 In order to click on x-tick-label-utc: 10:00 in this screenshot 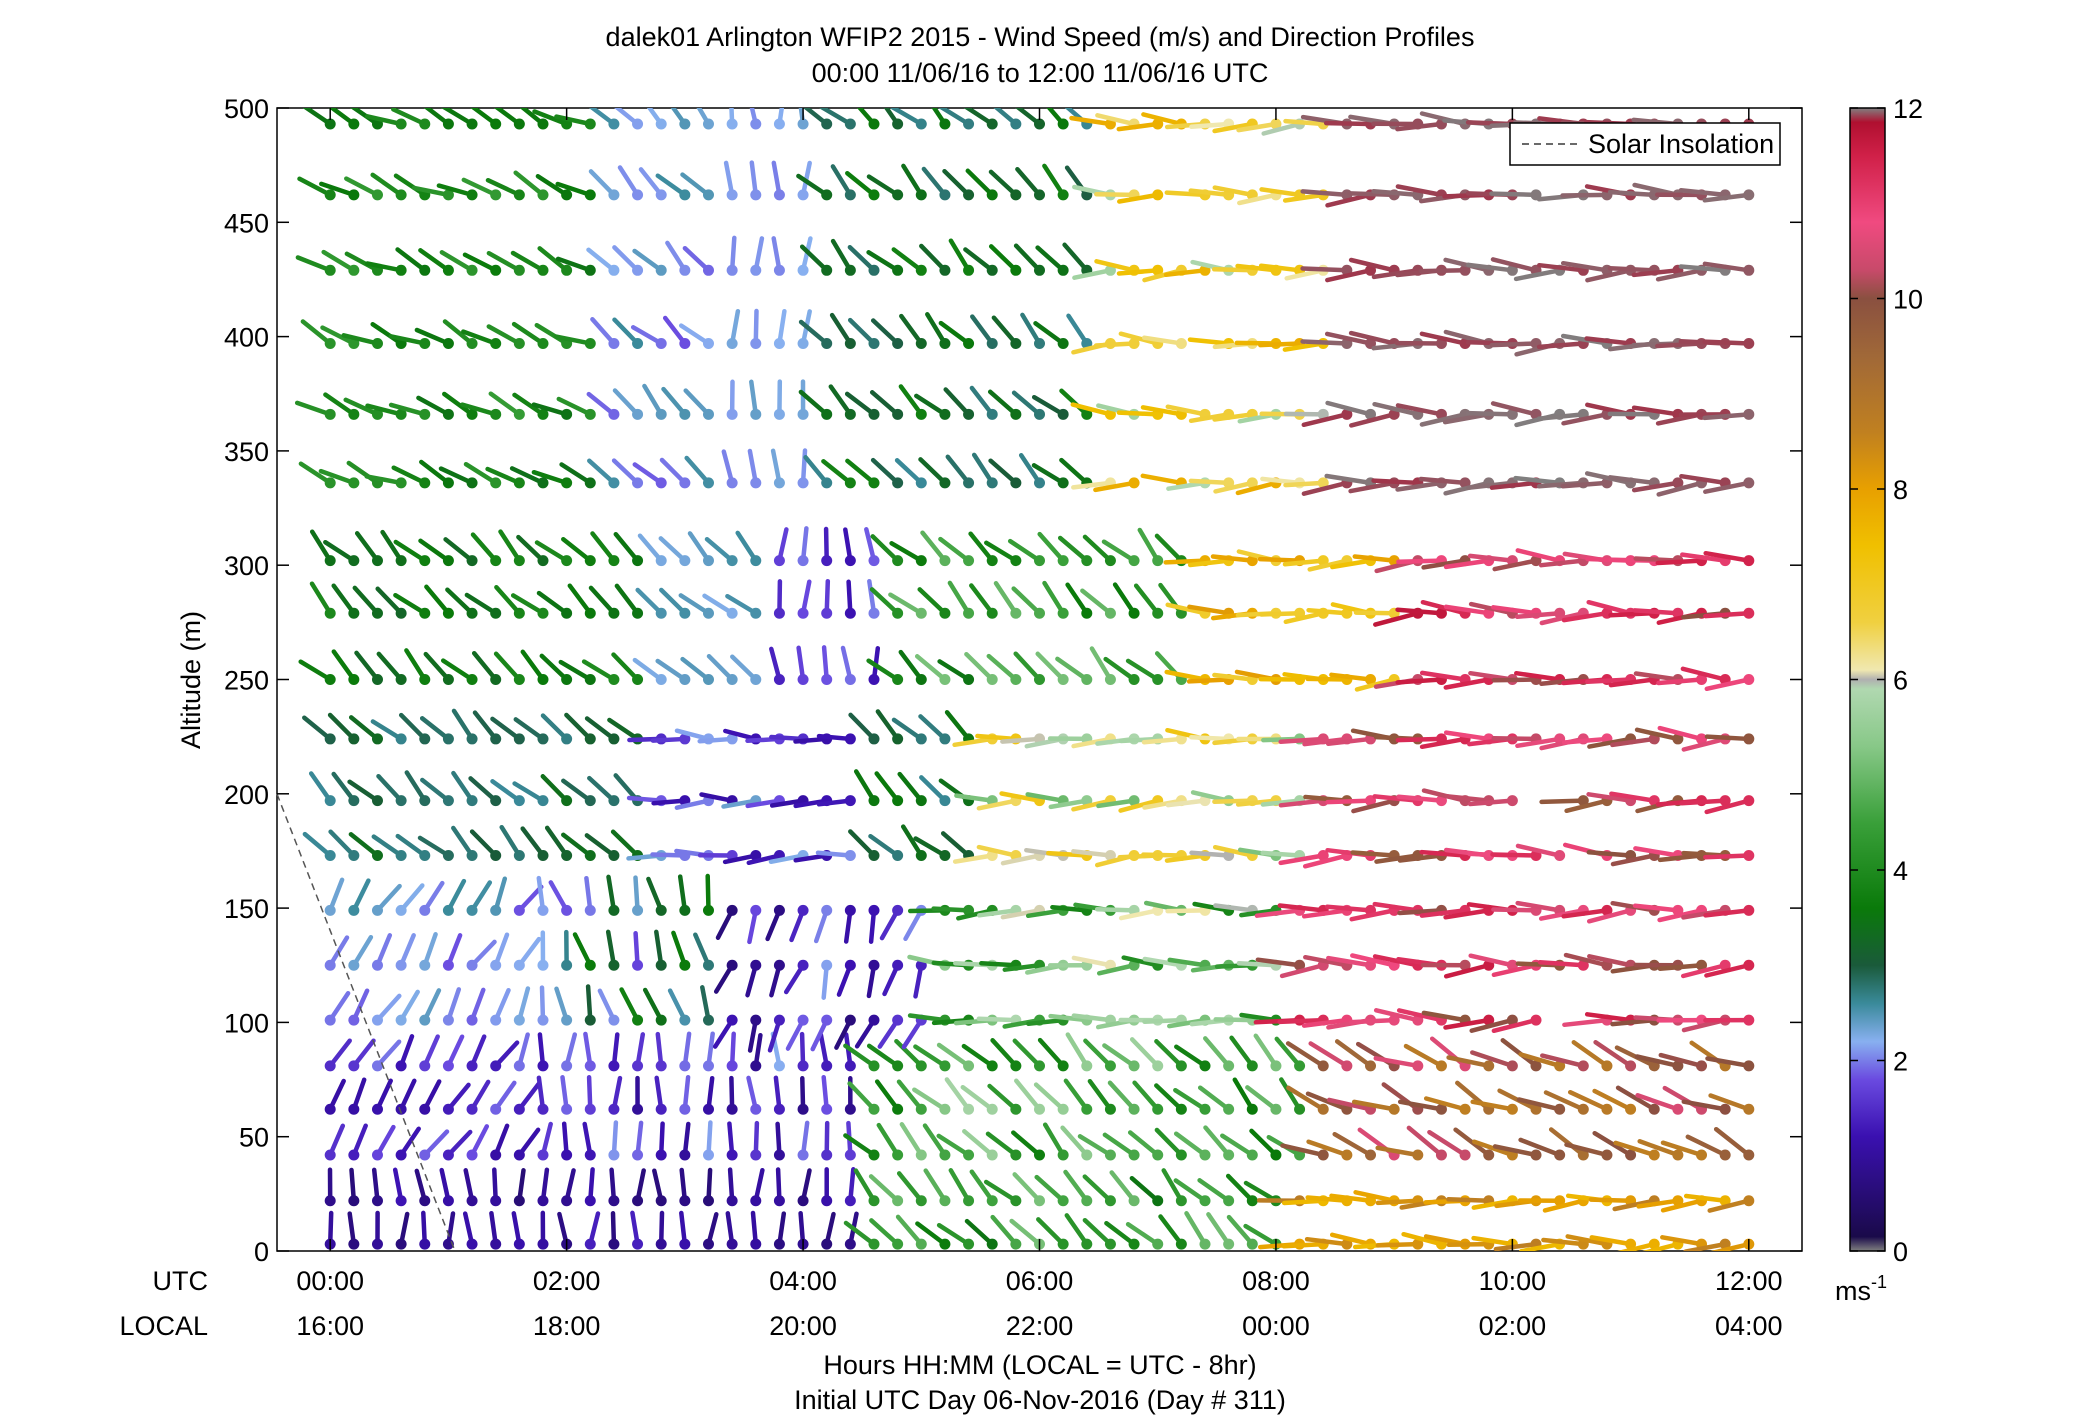, I will do `click(1513, 1281)`.